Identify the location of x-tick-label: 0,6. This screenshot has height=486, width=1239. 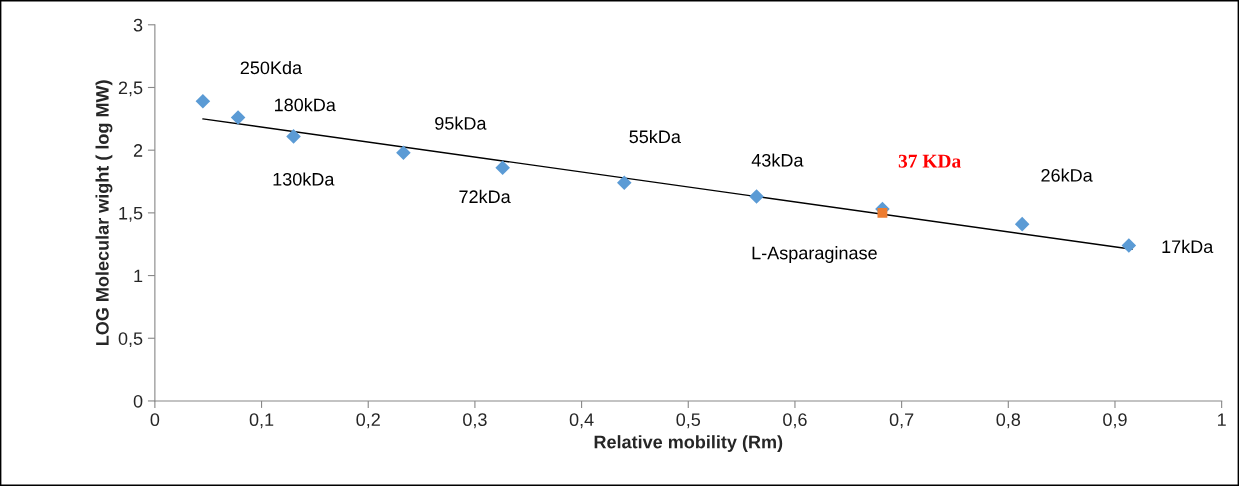
(795, 421).